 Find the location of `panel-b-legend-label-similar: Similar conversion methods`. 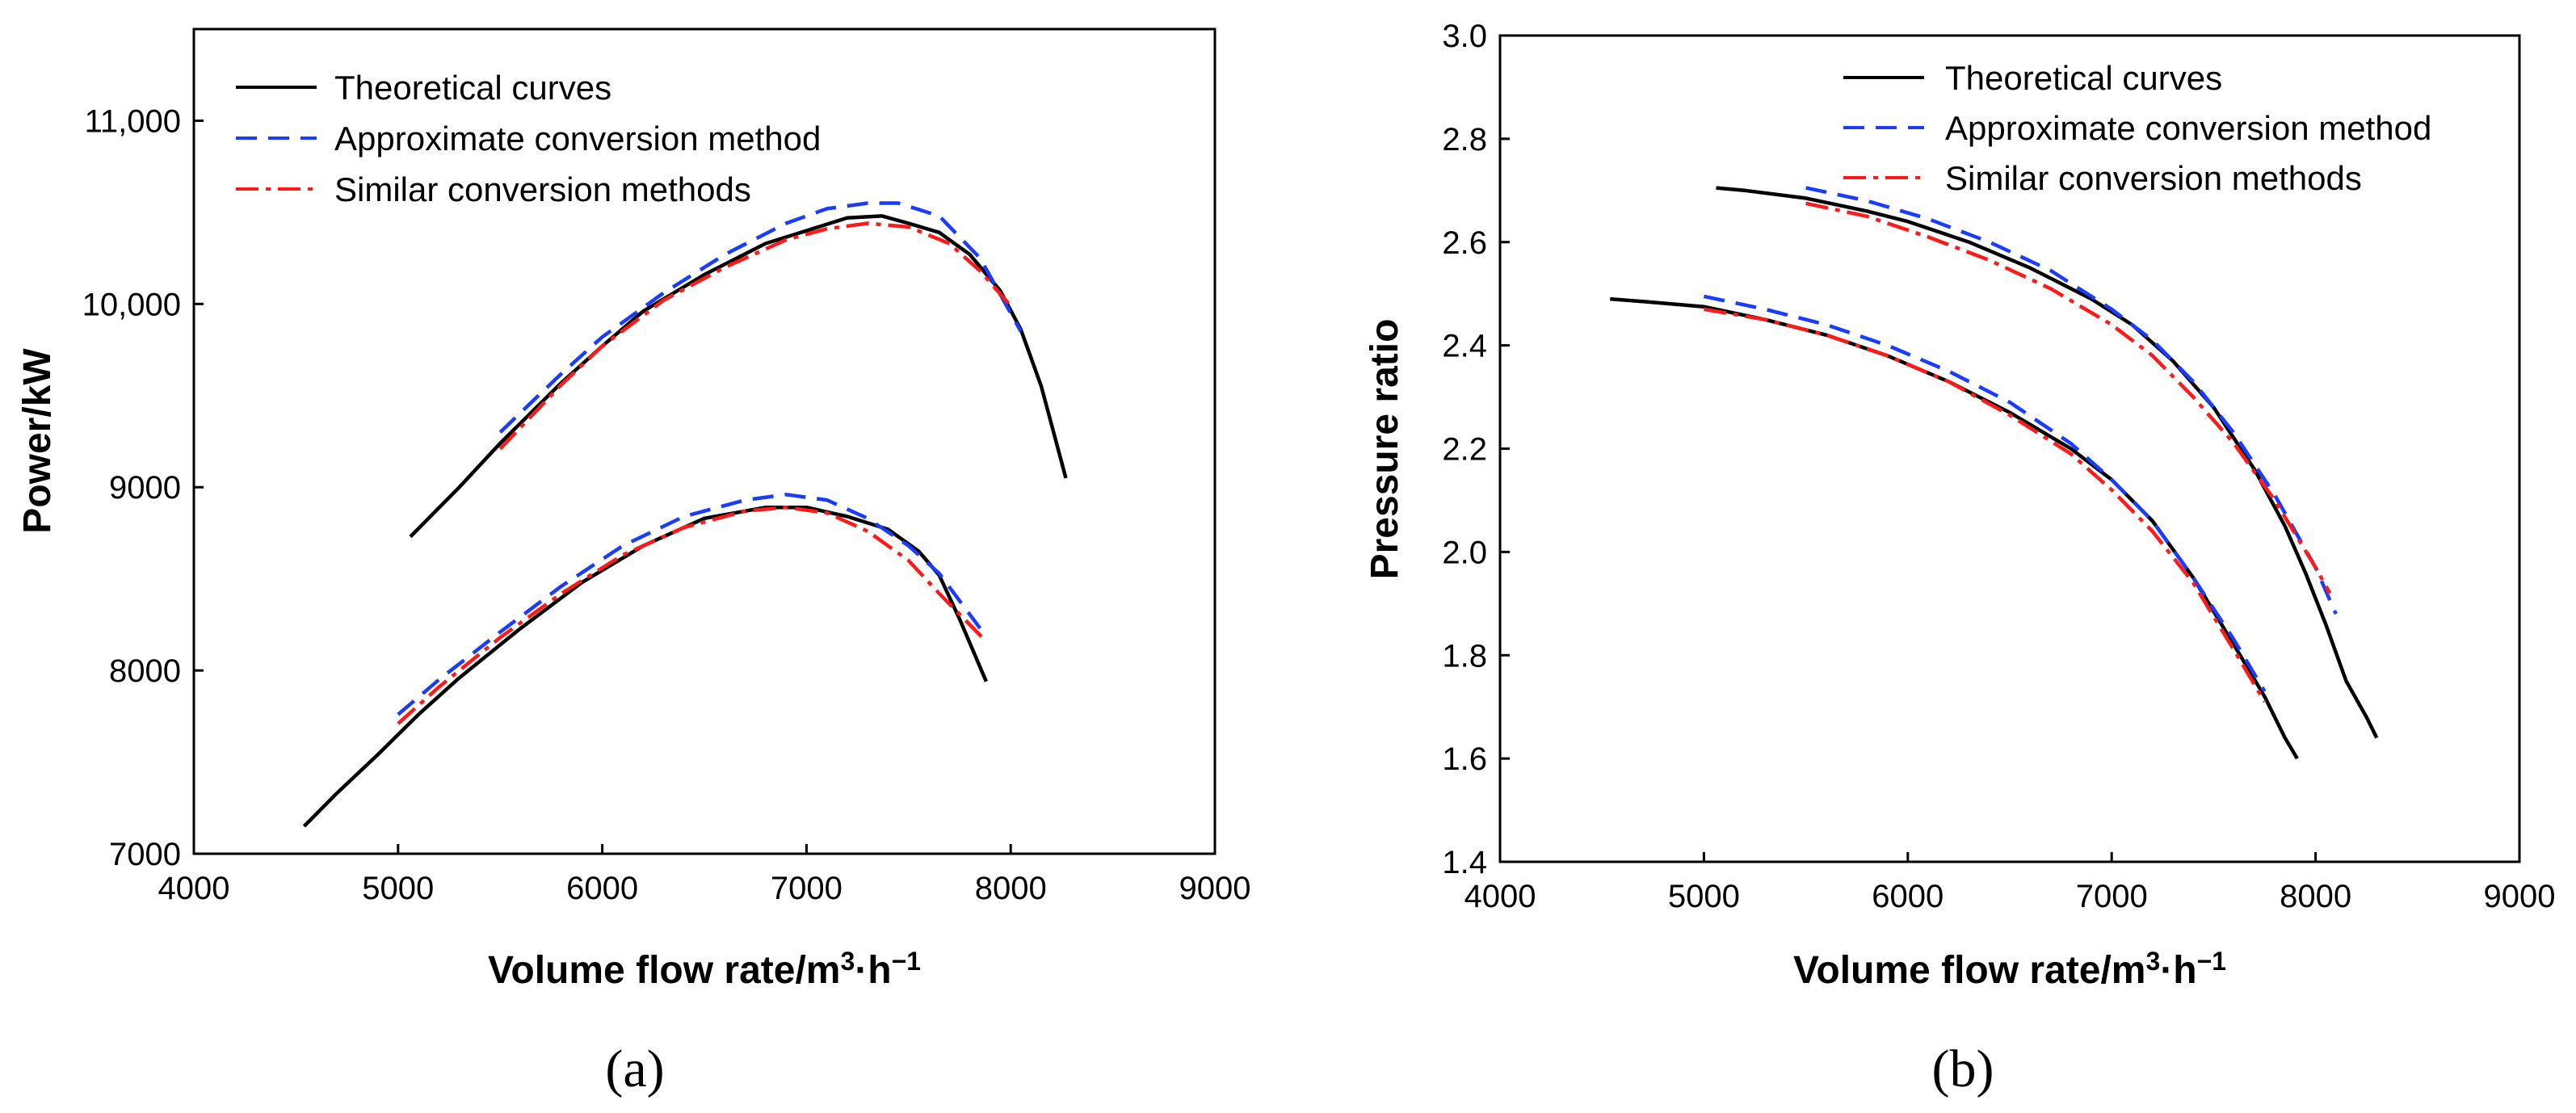

panel-b-legend-label-similar: Similar conversion methods is located at coordinates (2153, 178).